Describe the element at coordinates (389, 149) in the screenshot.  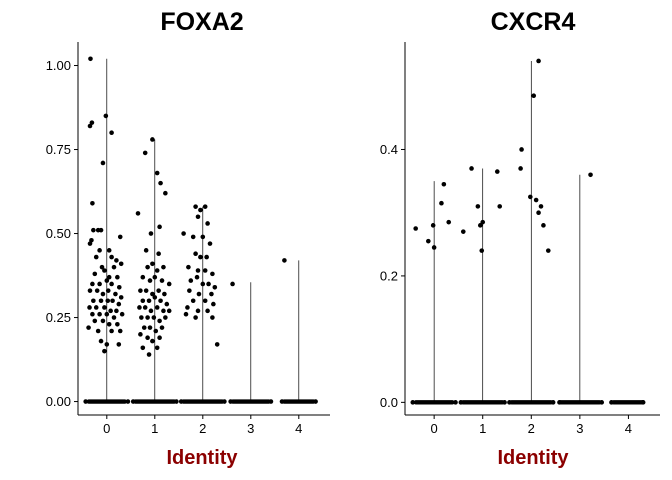
I see `y-tick-label: 0.4` at that location.